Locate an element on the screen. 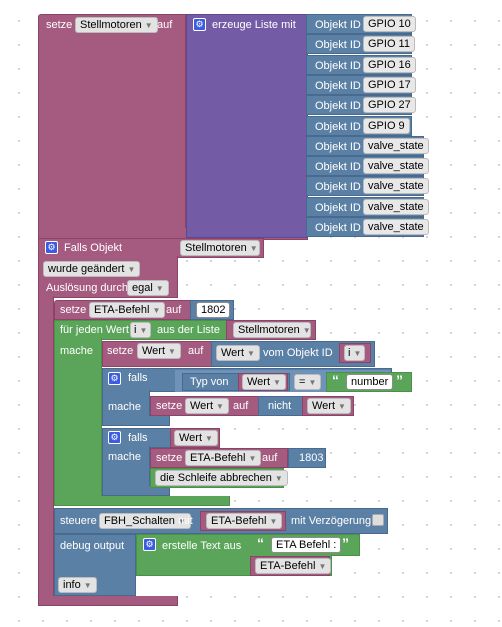 The width and height of the screenshot is (502, 627). object-id-block: Objekt ID GPIO 17 is located at coordinates (361, 84).